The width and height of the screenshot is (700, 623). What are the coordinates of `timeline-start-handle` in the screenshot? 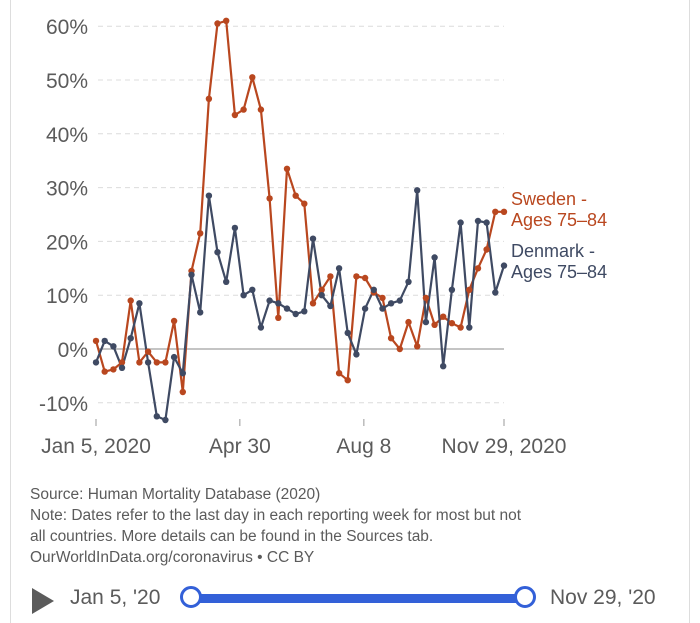 It's located at (191, 597).